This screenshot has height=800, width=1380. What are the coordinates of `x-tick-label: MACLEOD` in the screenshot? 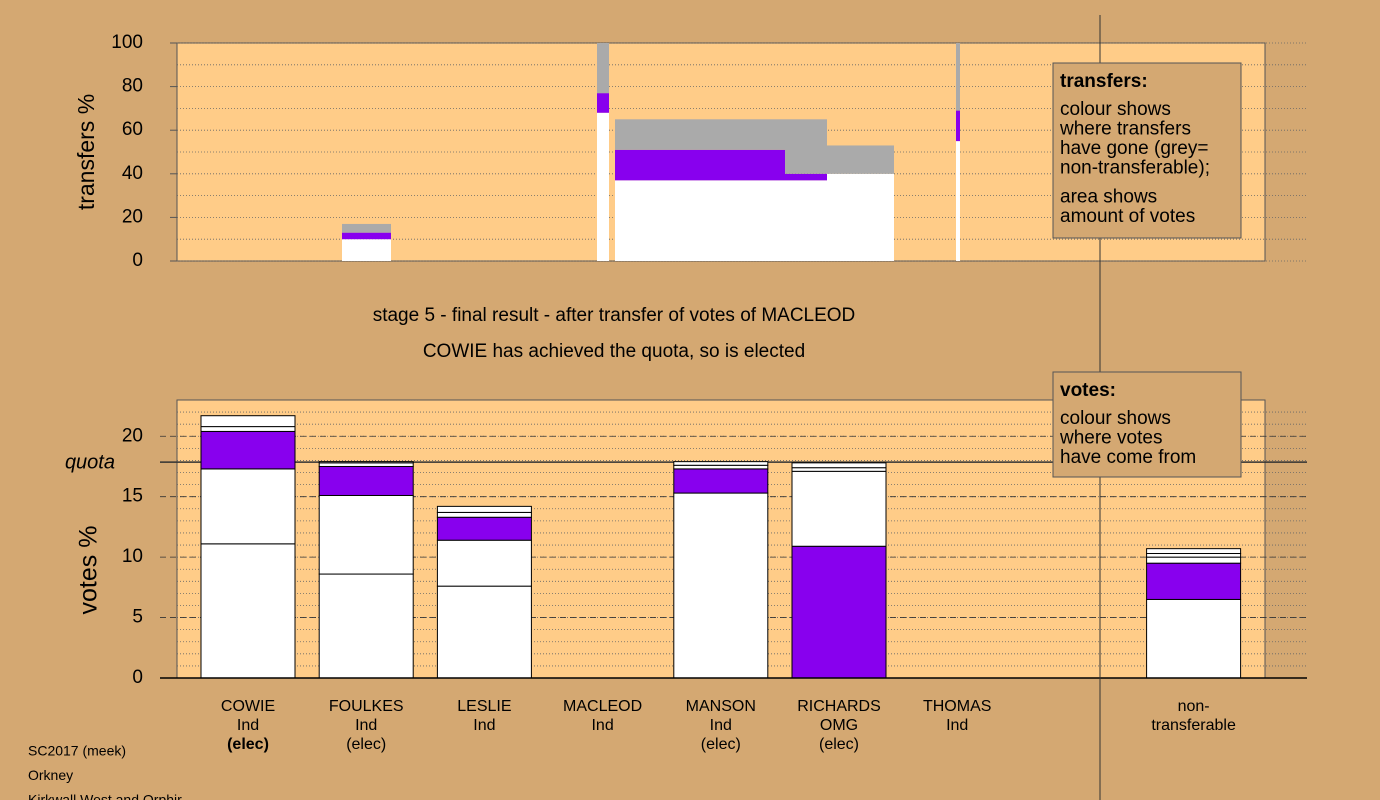 It's located at (602, 706).